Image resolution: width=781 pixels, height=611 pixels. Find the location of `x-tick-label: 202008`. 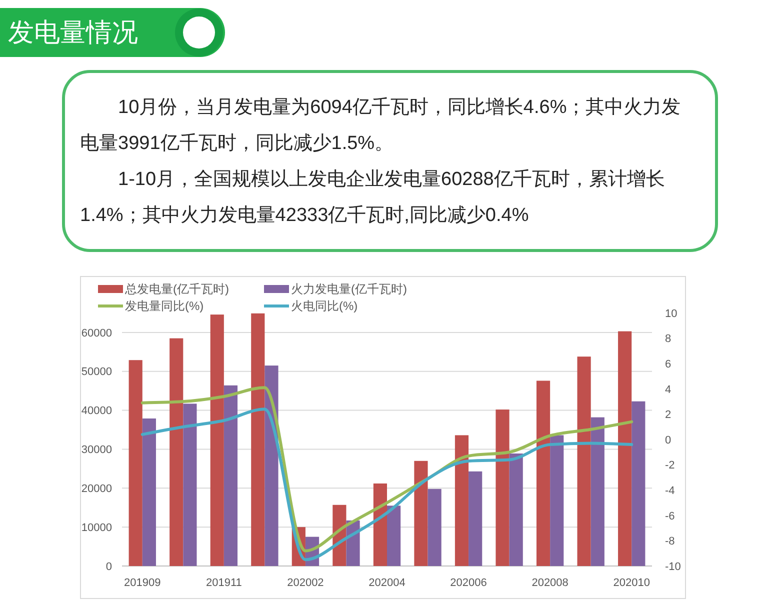

x-tick-label: 202008 is located at coordinates (550, 582).